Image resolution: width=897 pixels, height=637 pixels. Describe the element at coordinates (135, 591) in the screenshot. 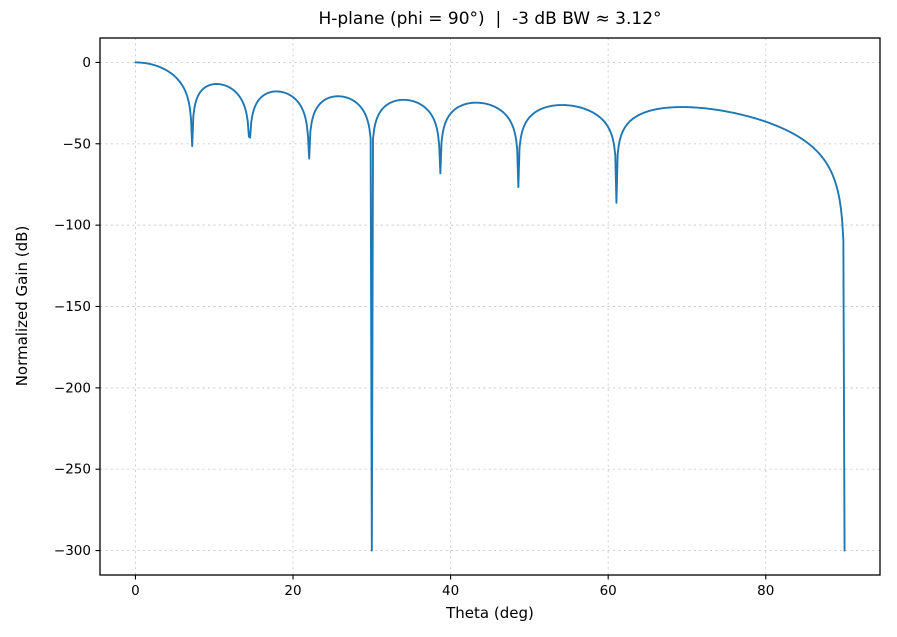

I see `x-tick-label: 0` at that location.